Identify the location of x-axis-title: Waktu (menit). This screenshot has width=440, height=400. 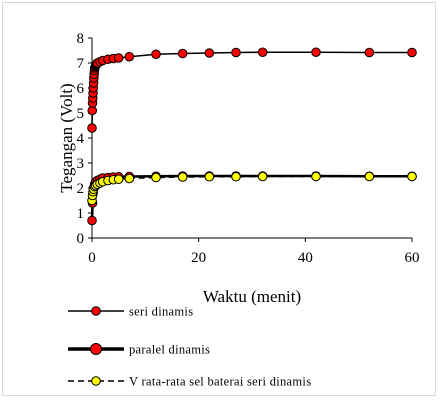
(252, 296).